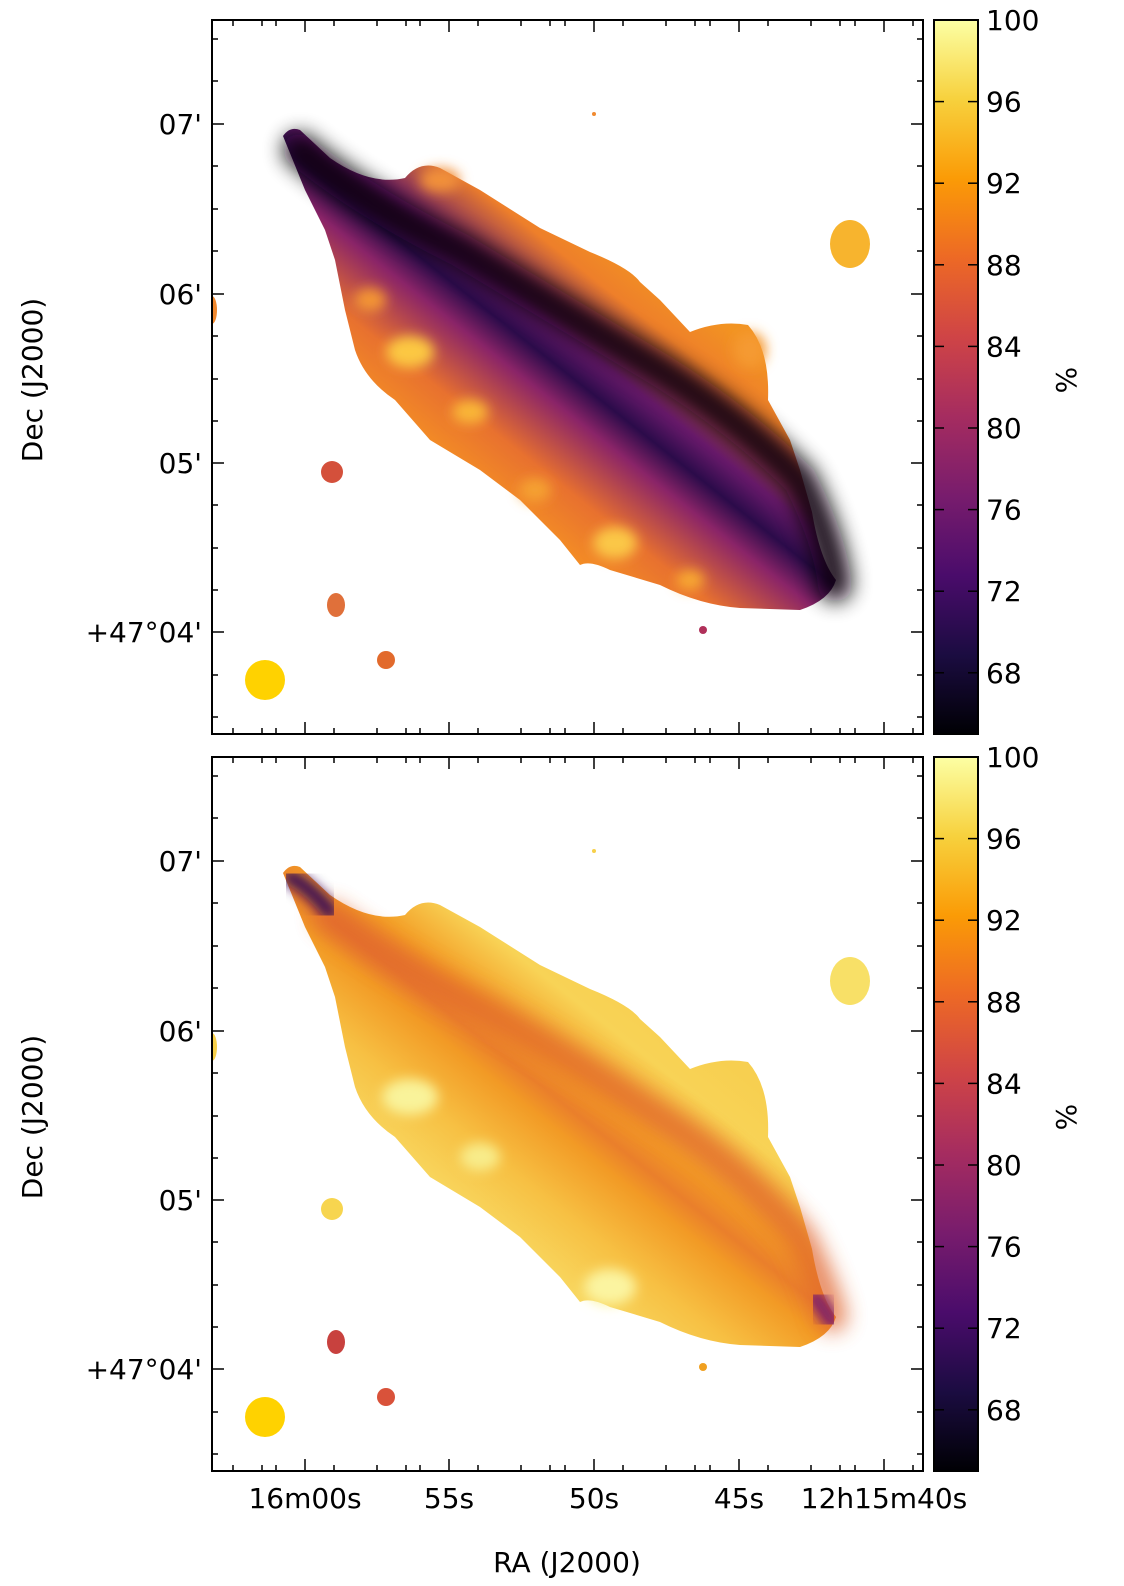 The width and height of the screenshot is (1124, 1586). Describe the element at coordinates (265, 680) in the screenshot. I see `top-beam` at that location.